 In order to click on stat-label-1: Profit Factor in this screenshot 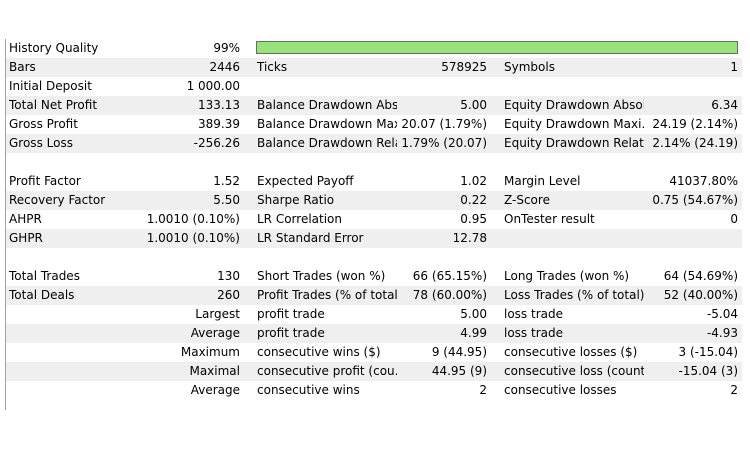, I will do `click(45, 181)`.